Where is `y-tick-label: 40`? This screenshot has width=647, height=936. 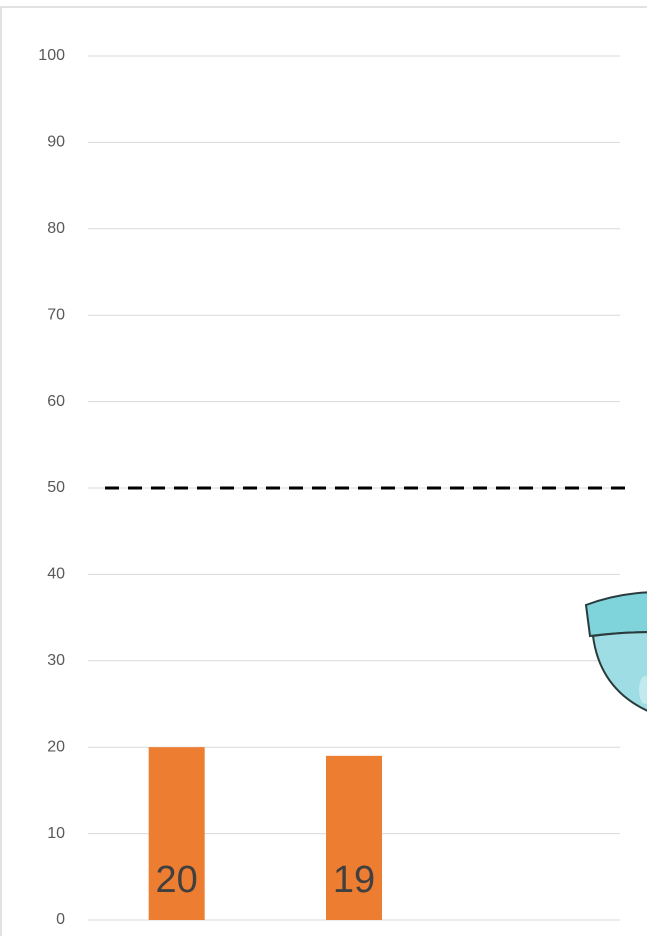 y-tick-label: 40 is located at coordinates (56, 574).